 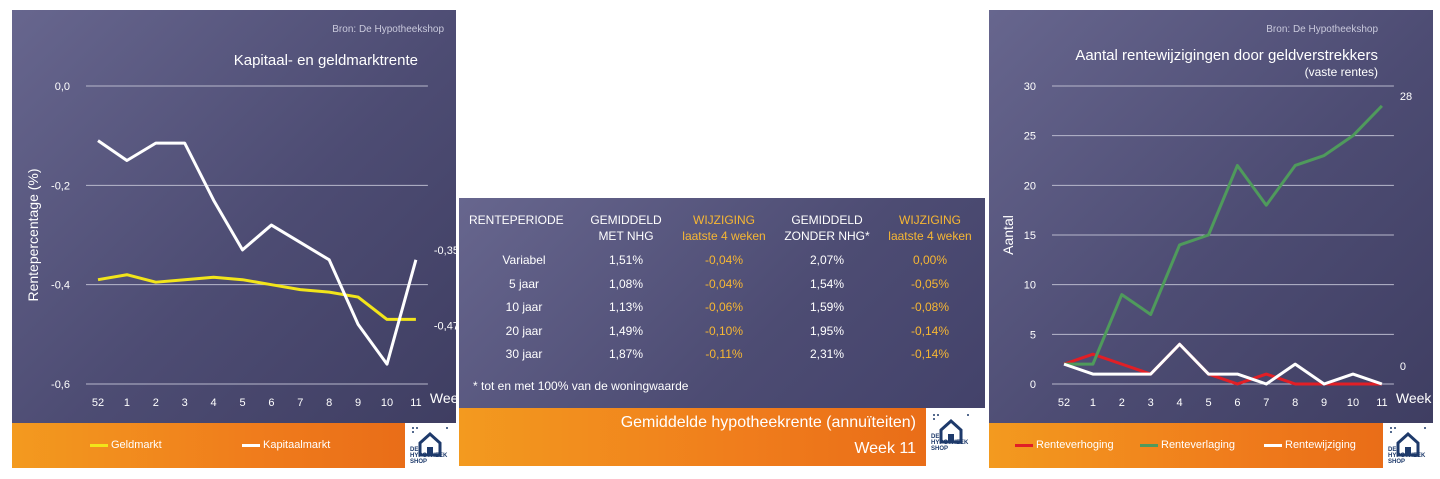 I want to click on row-value: 2,31%, so click(x=827, y=354).